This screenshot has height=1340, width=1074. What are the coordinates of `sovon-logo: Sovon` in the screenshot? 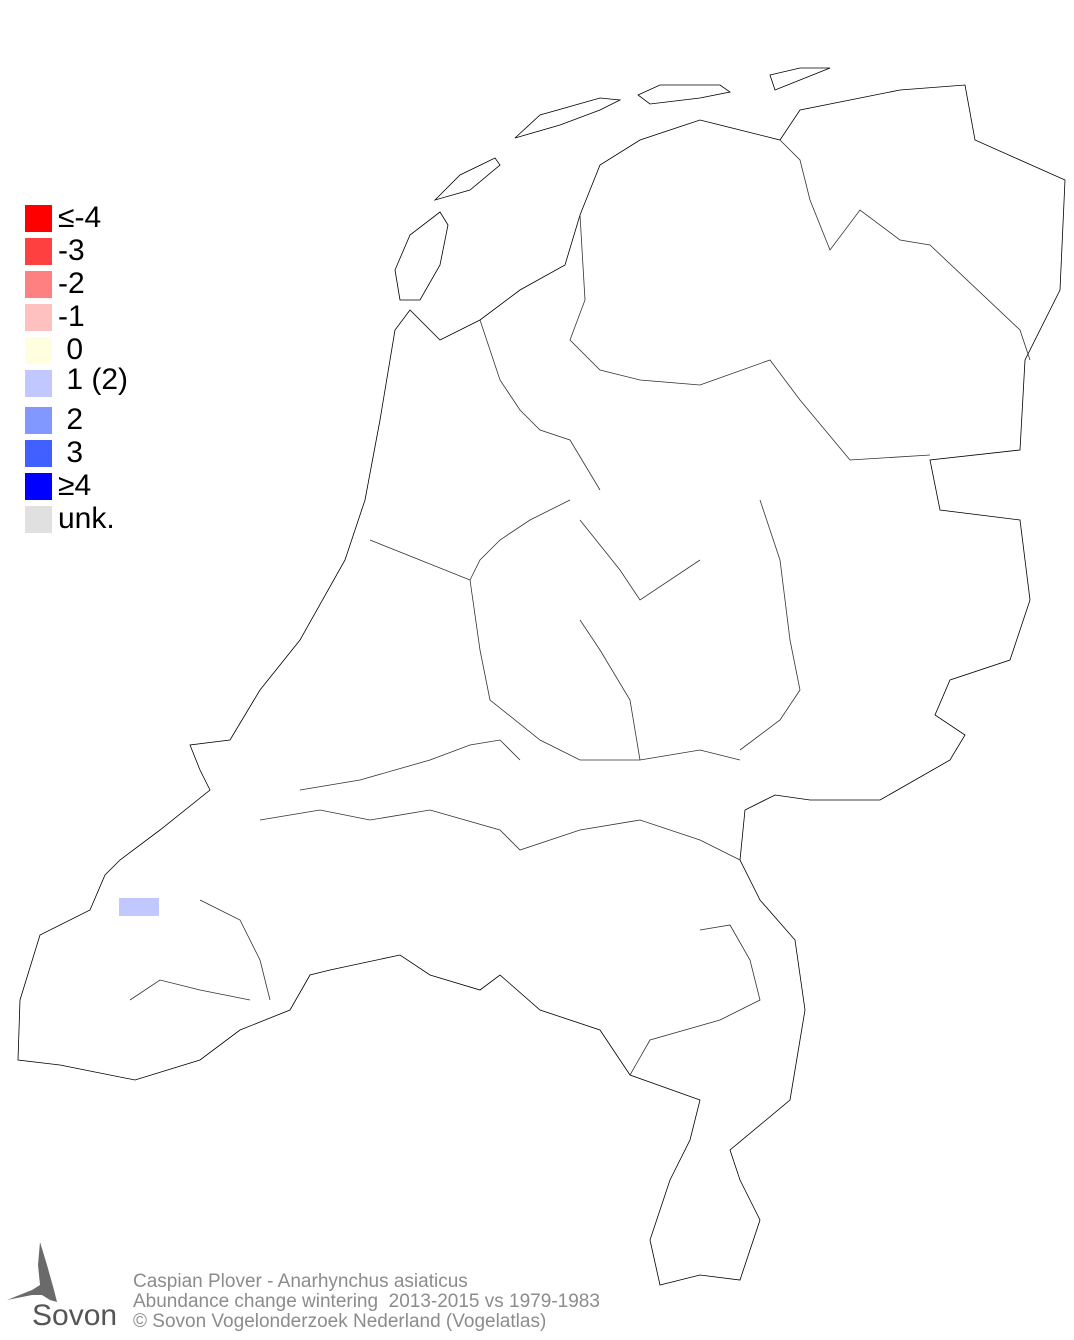 It's located at (62, 1287).